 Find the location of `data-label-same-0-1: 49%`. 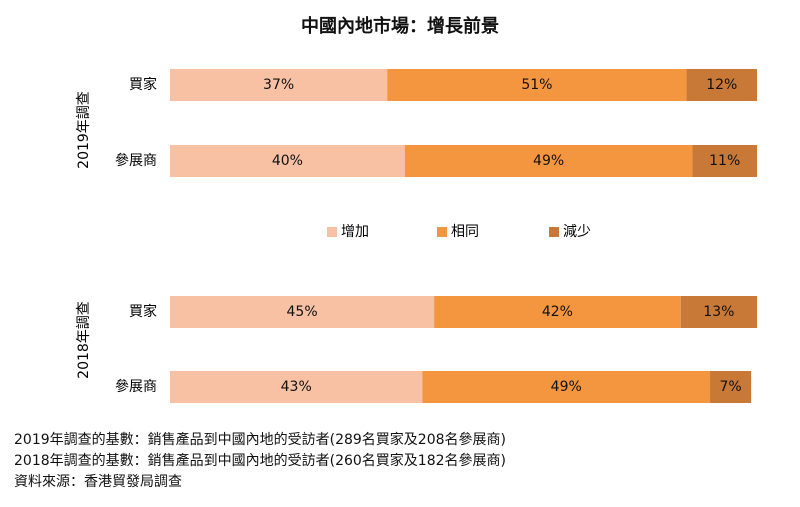

data-label-same-0-1: 49% is located at coordinates (548, 161).